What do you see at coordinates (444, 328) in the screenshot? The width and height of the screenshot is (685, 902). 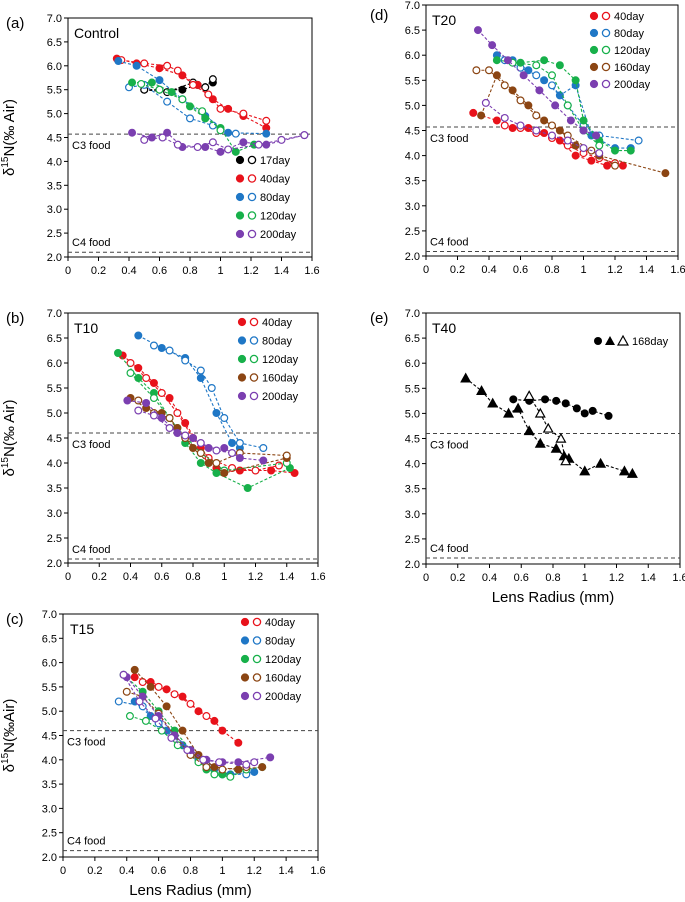 I see `panel-title: T40` at bounding box center [444, 328].